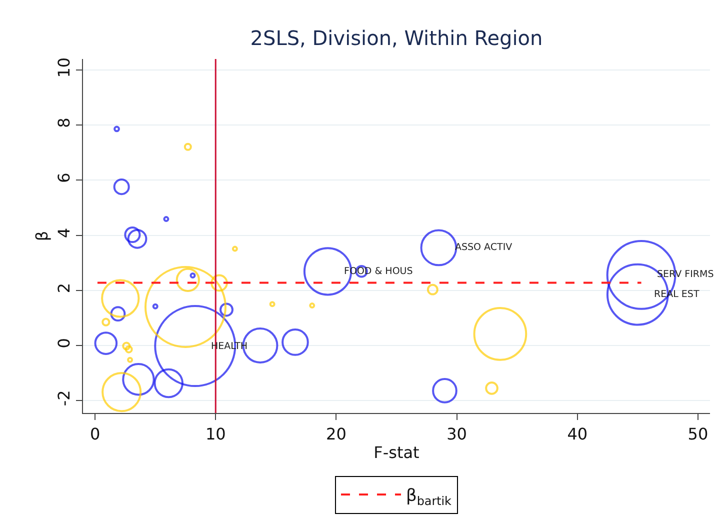 This screenshot has height=529, width=719. I want to click on x-tick-label: 50, so click(698, 434).